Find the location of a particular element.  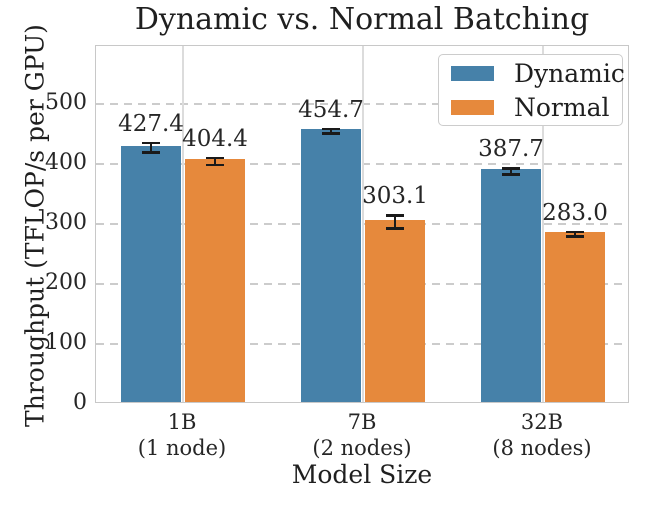

legend: Dynamic Normal is located at coordinates (531, 90).